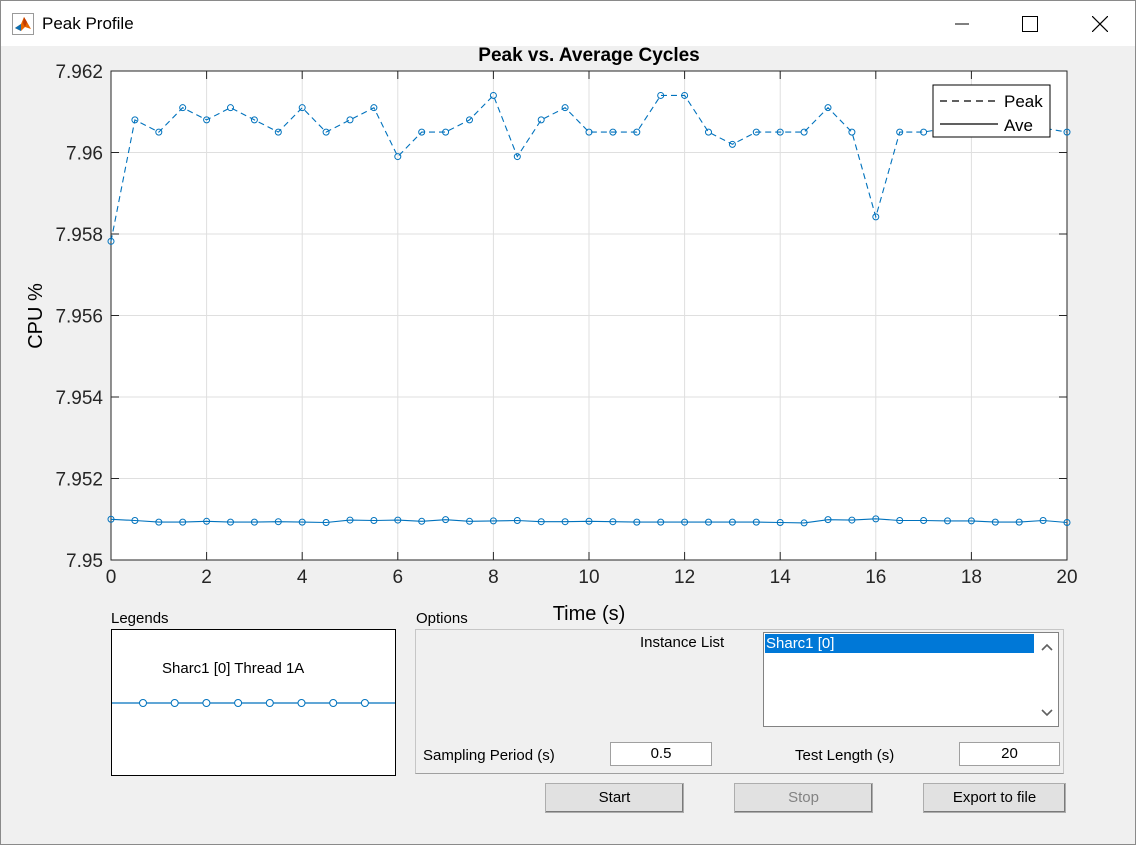  What do you see at coordinates (911, 679) in the screenshot?
I see `instance-listbox: Sharc1 [0]` at bounding box center [911, 679].